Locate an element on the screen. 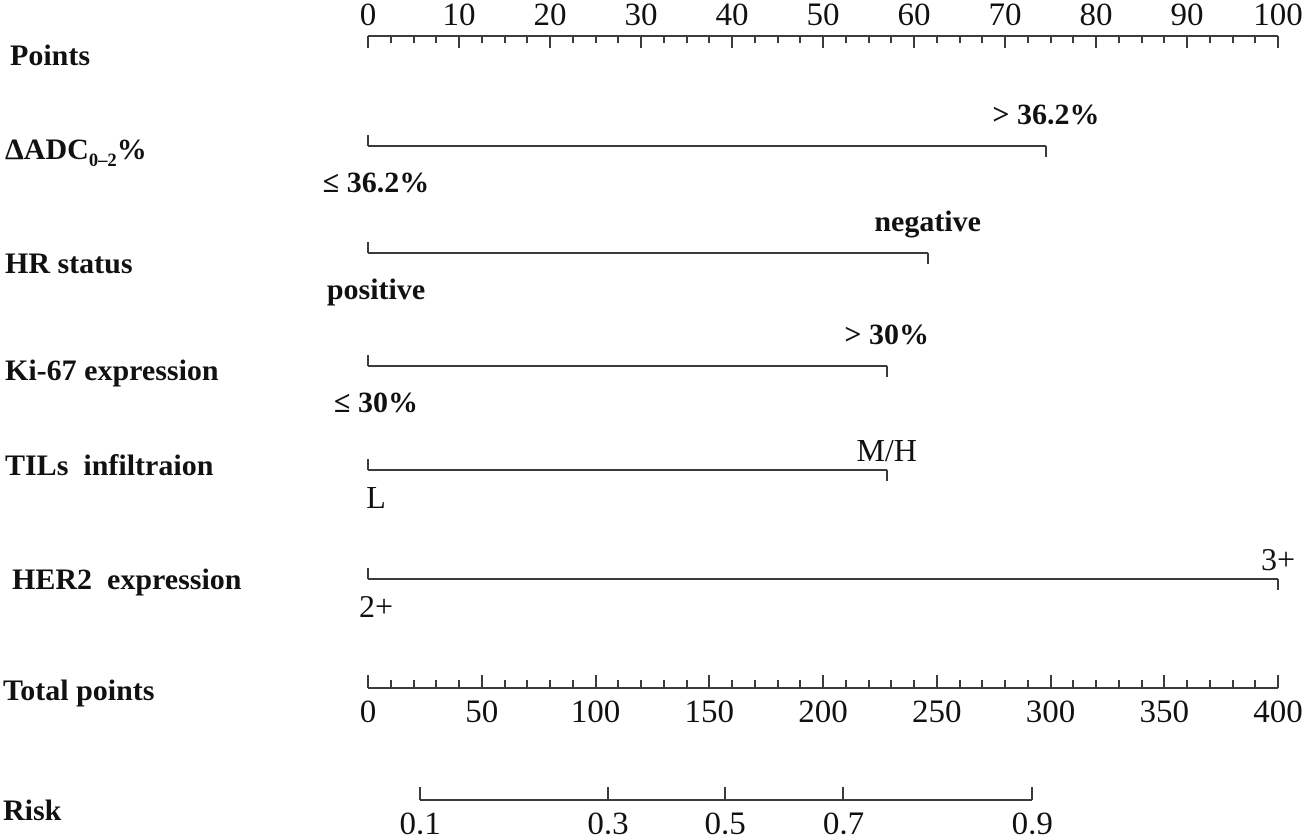 The height and width of the screenshot is (840, 1307). total-axis-tick-label: 150 is located at coordinates (709, 712).